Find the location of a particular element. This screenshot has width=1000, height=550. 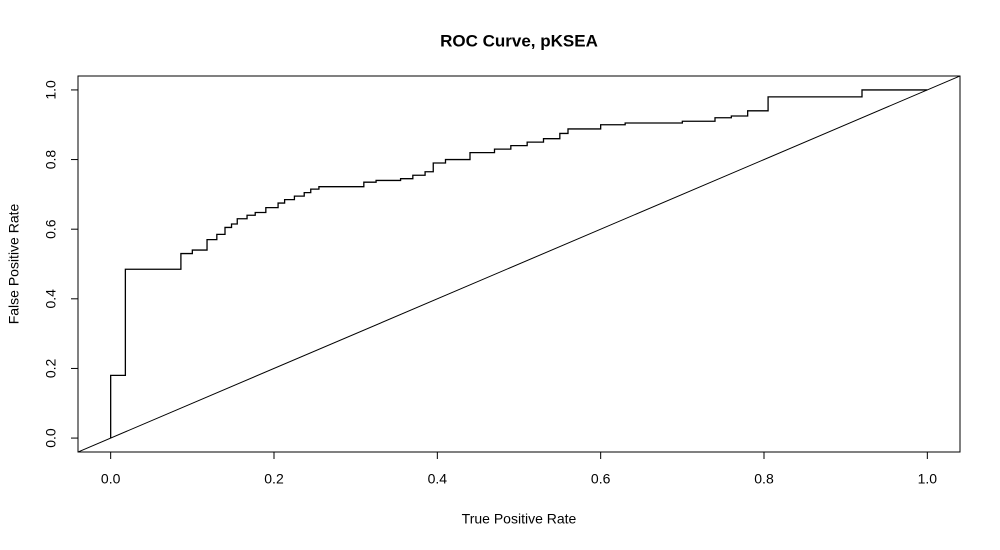

x-tick-label: 0.4 is located at coordinates (438, 479).